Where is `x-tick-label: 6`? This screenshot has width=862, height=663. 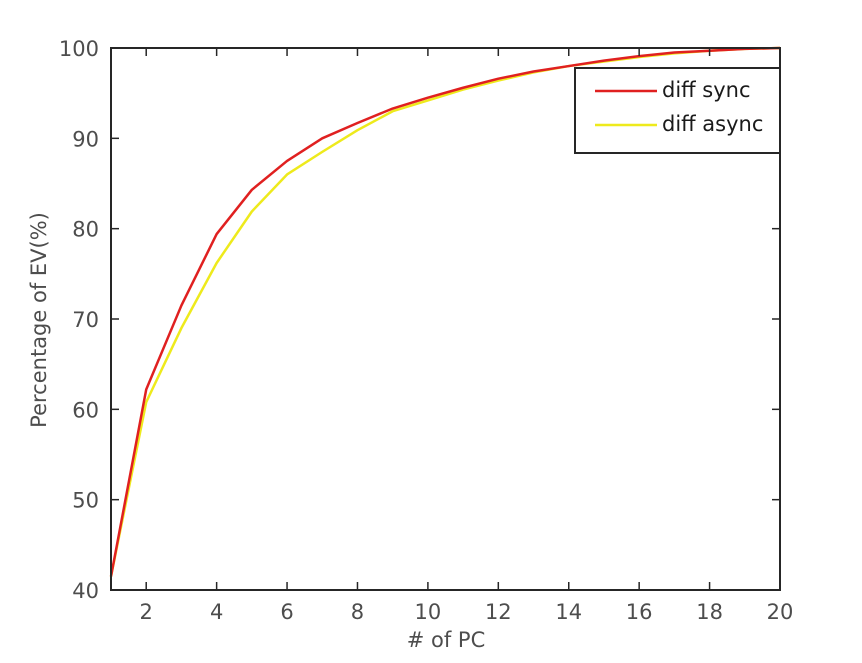
x-tick-label: 6 is located at coordinates (286, 612).